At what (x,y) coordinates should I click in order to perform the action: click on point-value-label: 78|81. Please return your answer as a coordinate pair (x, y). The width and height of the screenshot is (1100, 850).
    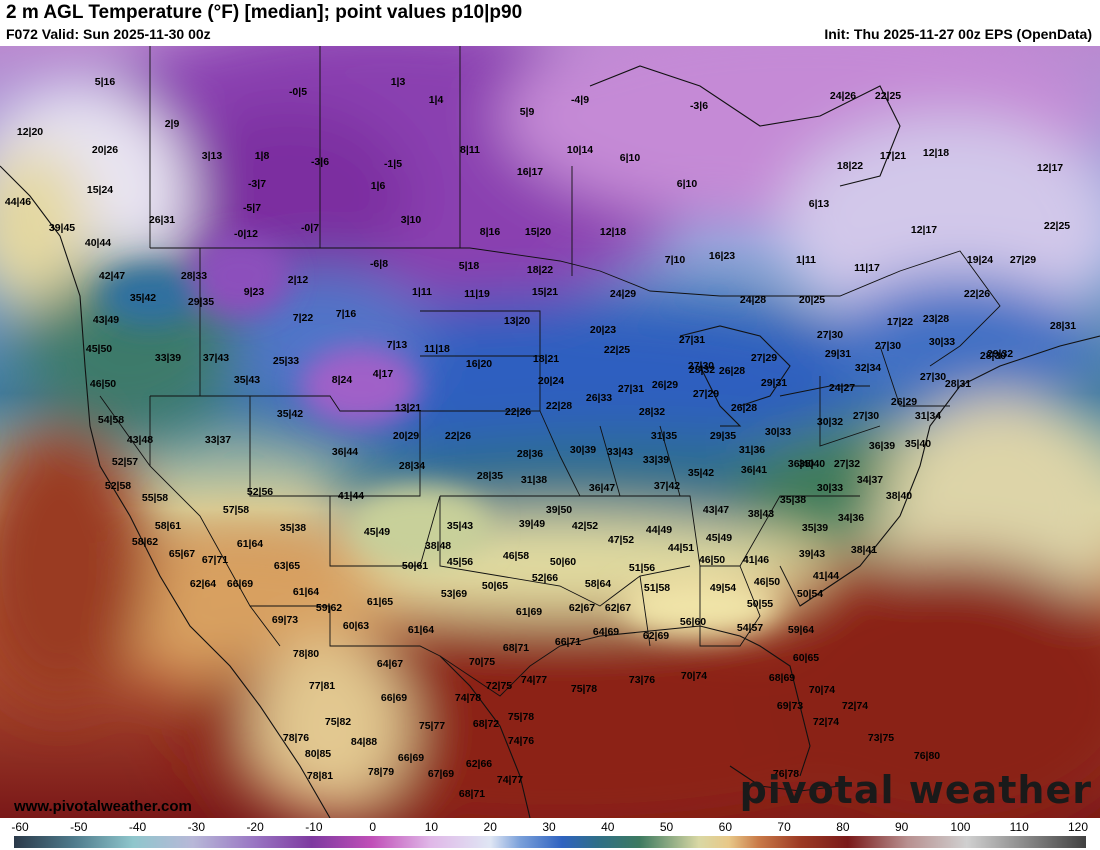
    Looking at the image, I should click on (320, 776).